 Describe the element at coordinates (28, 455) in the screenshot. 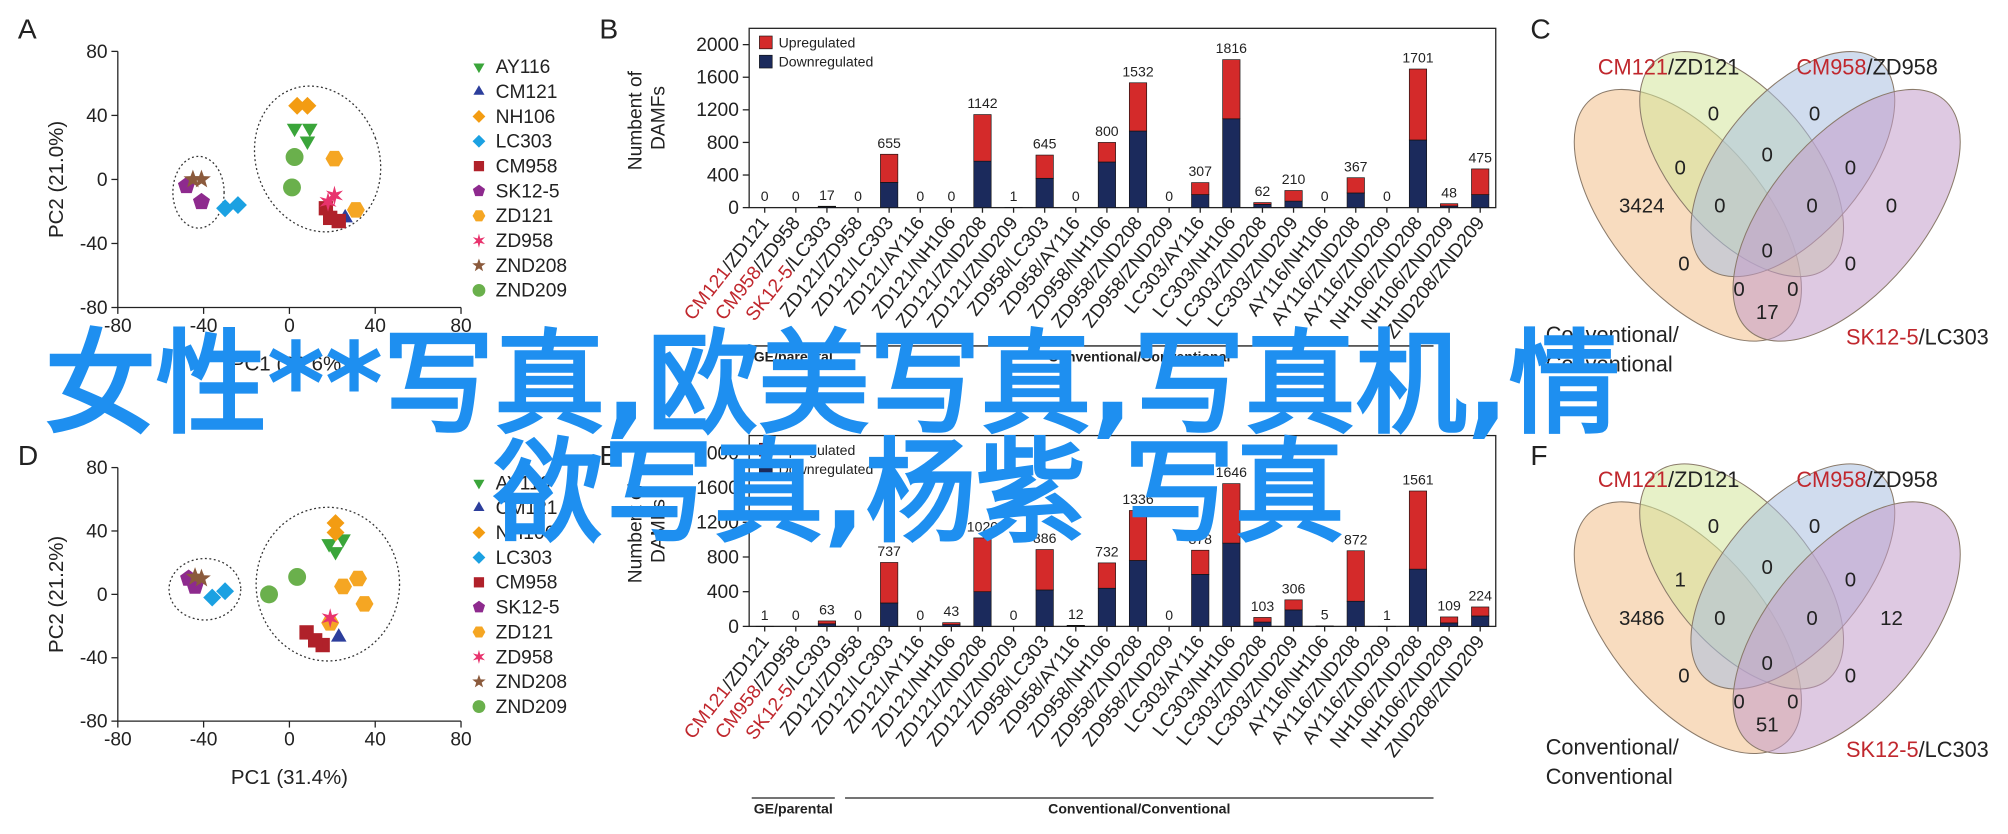

I see `panel-label: D` at that location.